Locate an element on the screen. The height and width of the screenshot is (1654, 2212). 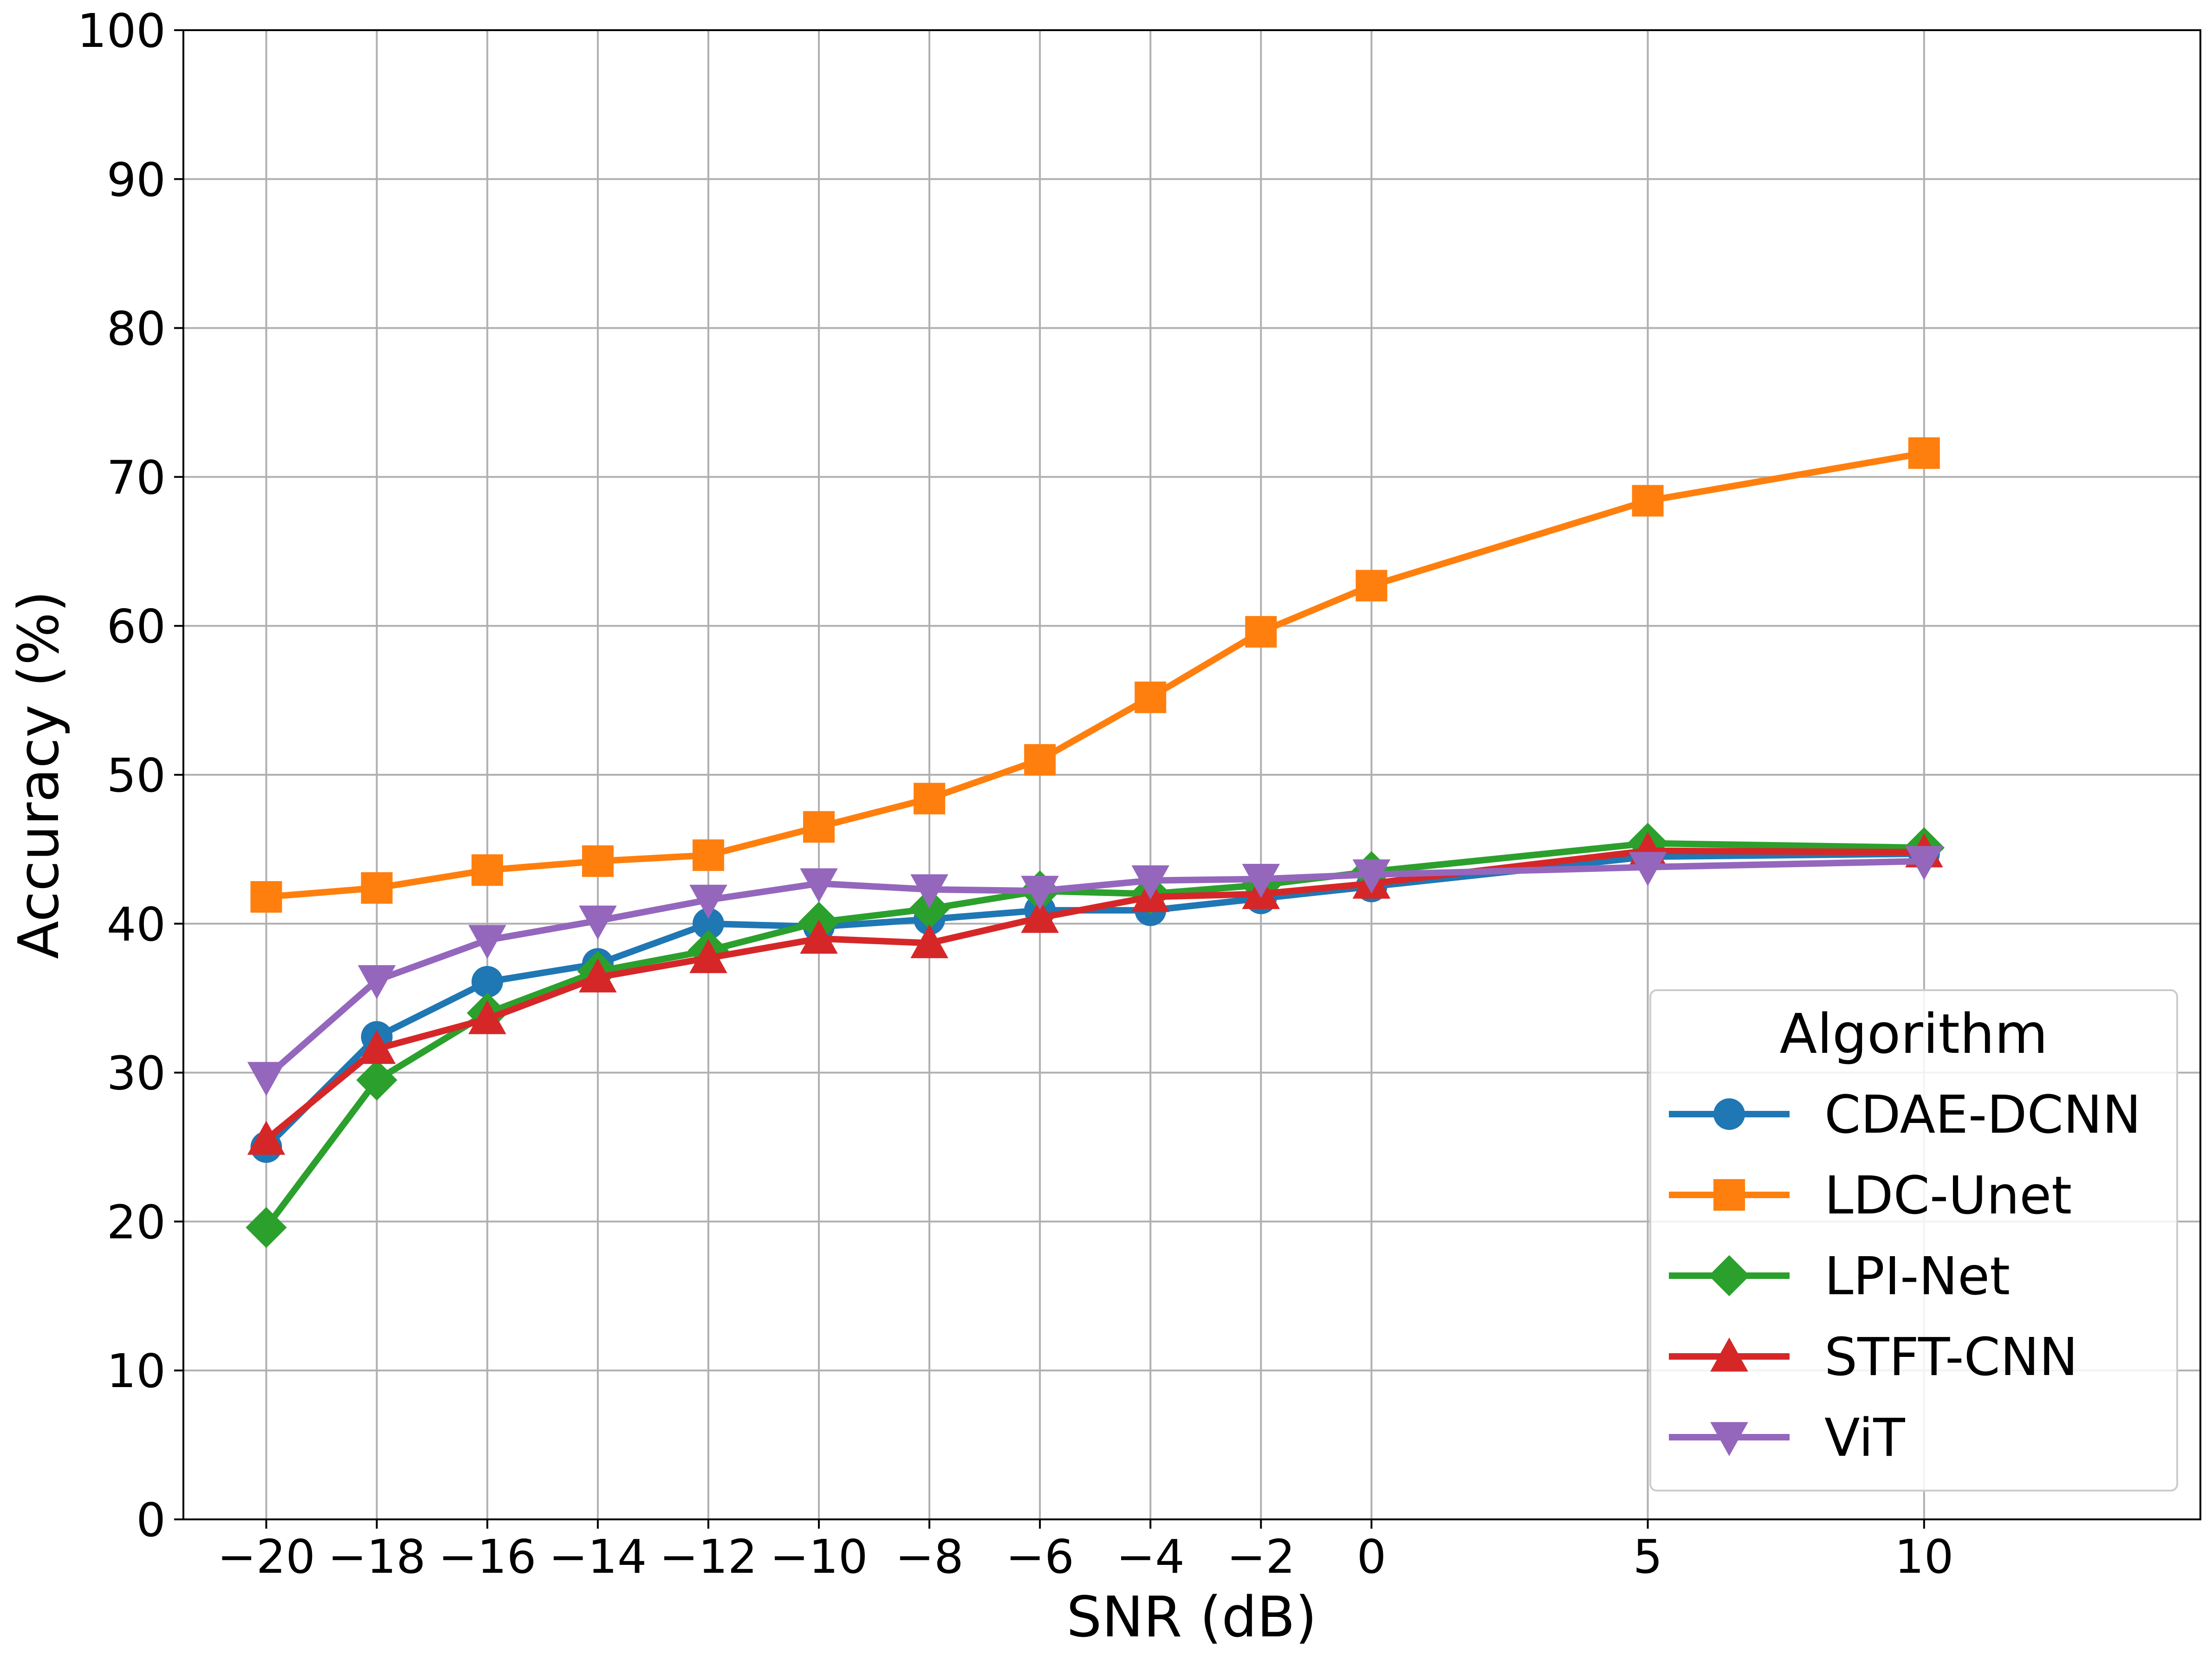
x-axis-label: SNR (dB) is located at coordinates (1191, 1617).